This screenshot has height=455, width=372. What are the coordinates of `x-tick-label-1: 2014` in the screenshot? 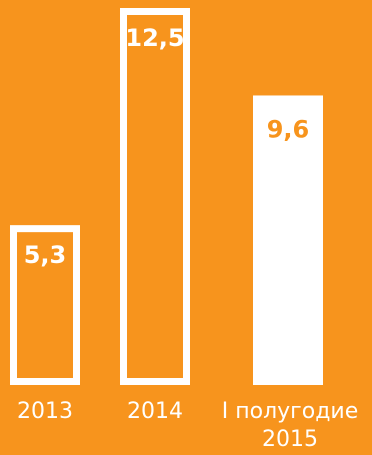 It's located at (155, 411).